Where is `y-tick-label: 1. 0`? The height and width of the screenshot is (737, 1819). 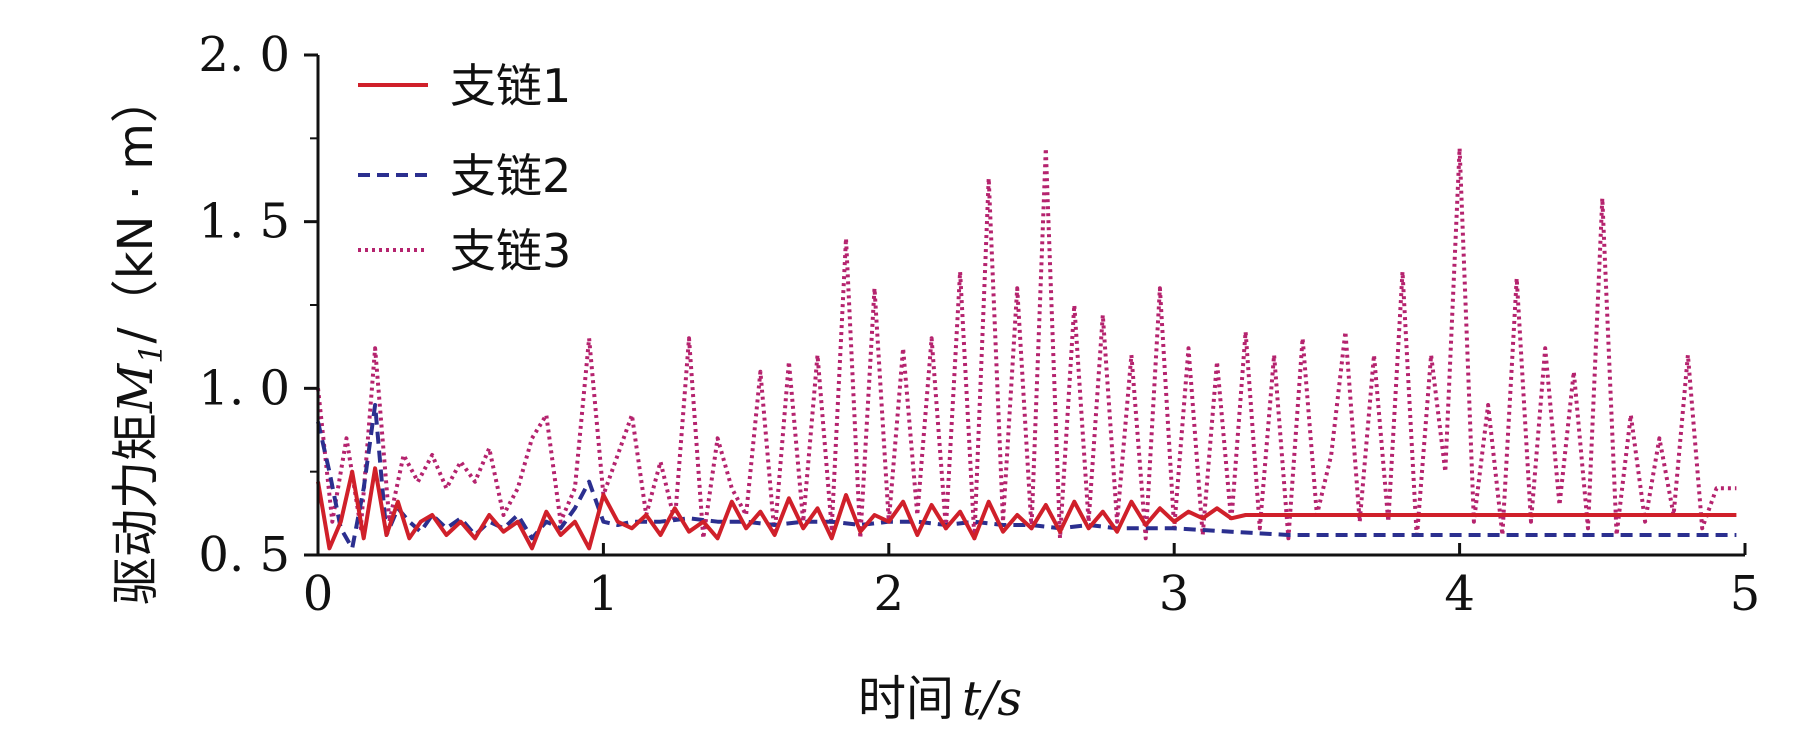
y-tick-label: 1. 0 is located at coordinates (244, 388).